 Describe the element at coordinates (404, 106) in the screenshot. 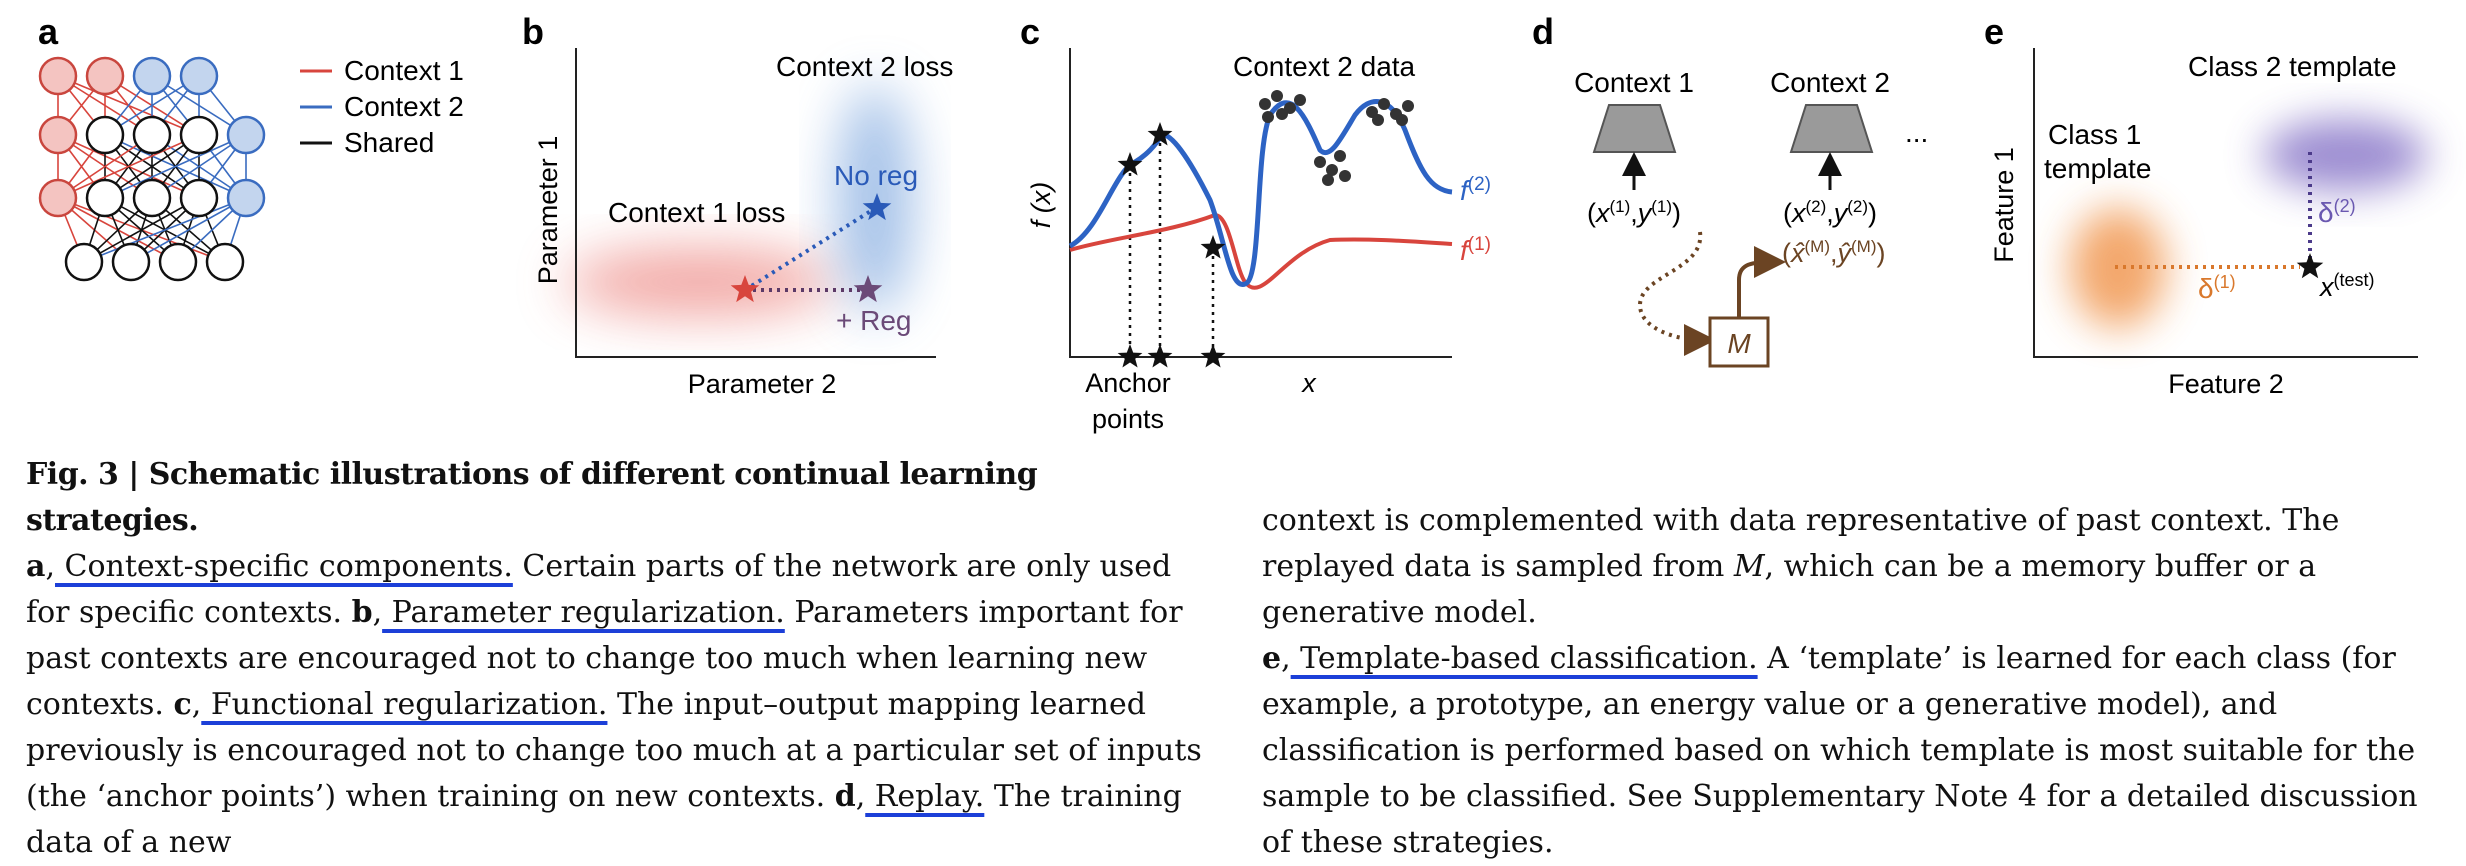

I see `legend-context-2: Context 2` at that location.